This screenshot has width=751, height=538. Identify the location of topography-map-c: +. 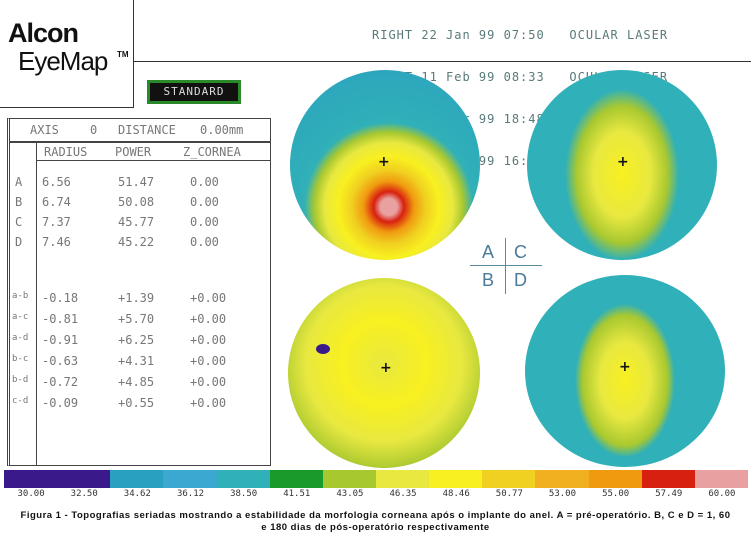
(622, 165).